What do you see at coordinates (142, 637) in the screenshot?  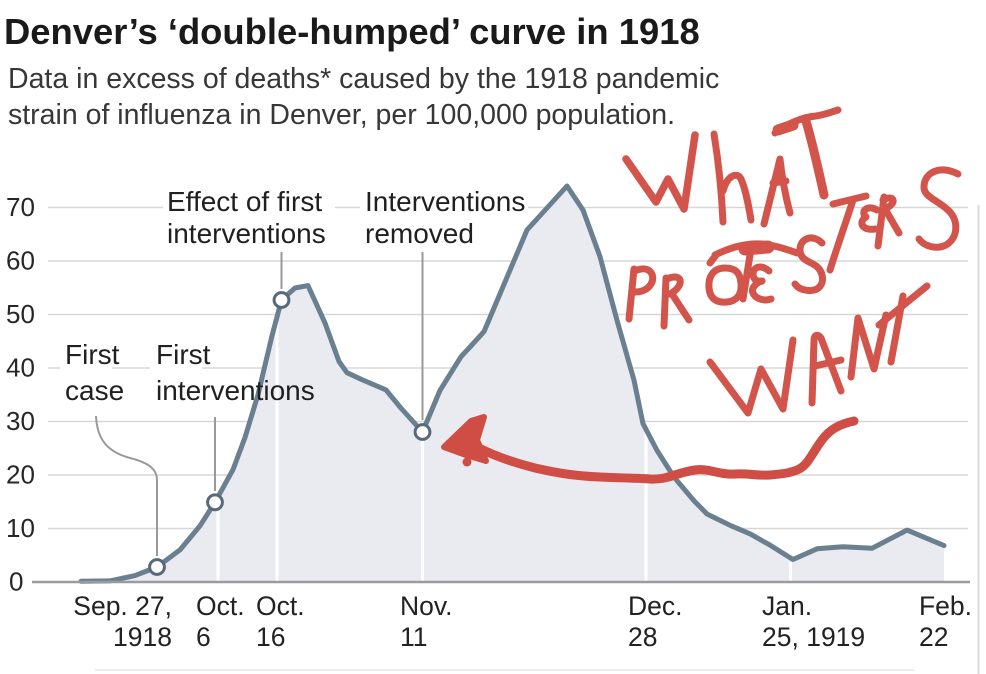 I see `svg-text: 1918` at bounding box center [142, 637].